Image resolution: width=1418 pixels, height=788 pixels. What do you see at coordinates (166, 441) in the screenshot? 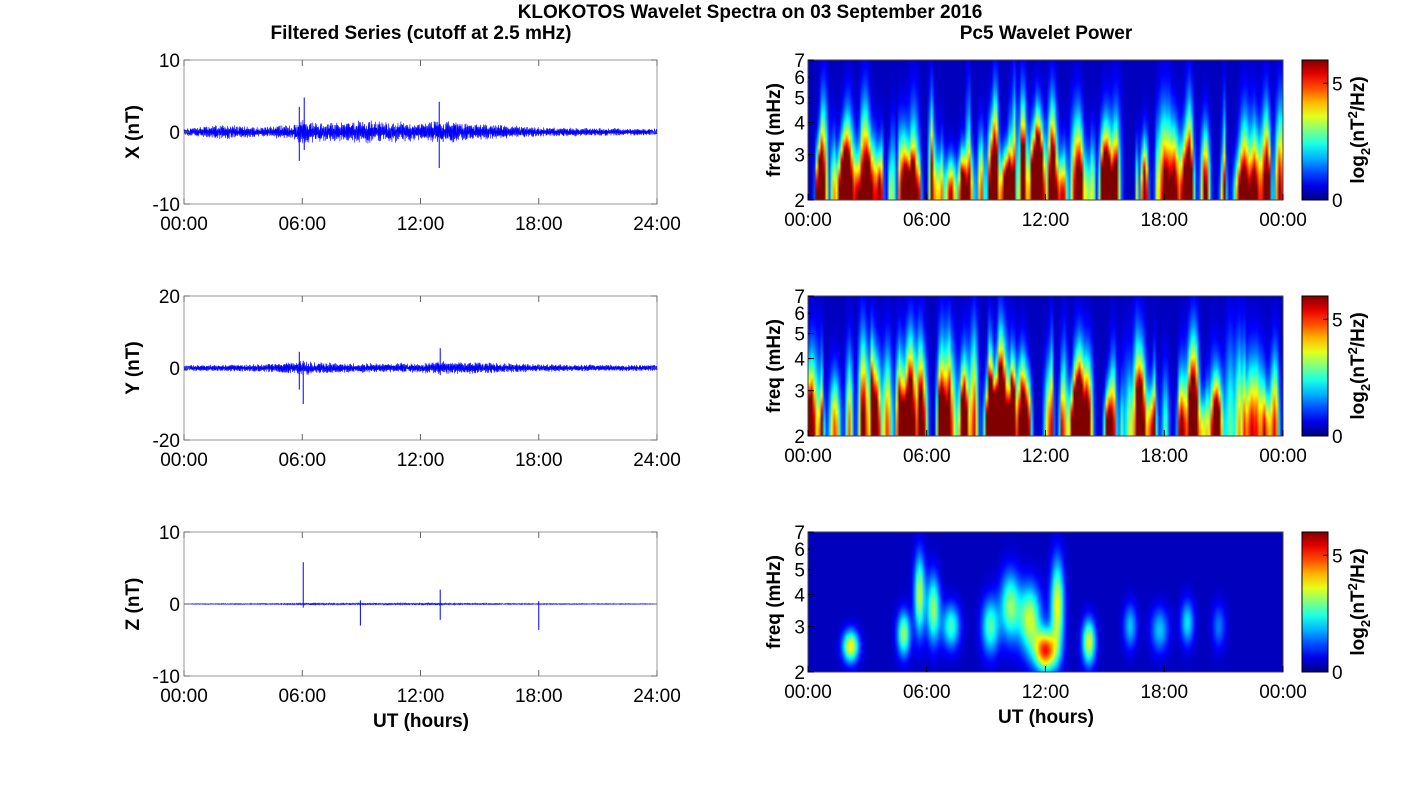
I see `y-tick-label: -20` at bounding box center [166, 441].